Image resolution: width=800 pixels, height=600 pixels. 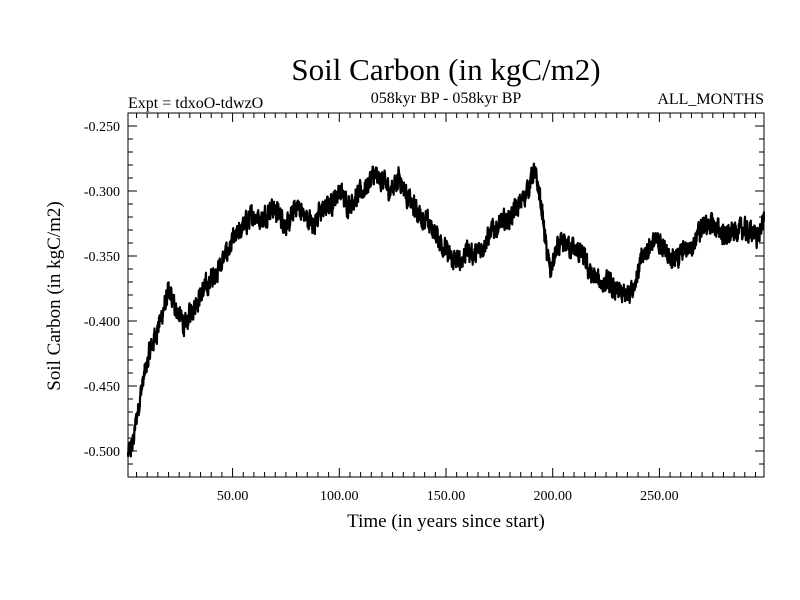 What do you see at coordinates (102, 192) in the screenshot?
I see `y-tick-label: -0.300` at bounding box center [102, 192].